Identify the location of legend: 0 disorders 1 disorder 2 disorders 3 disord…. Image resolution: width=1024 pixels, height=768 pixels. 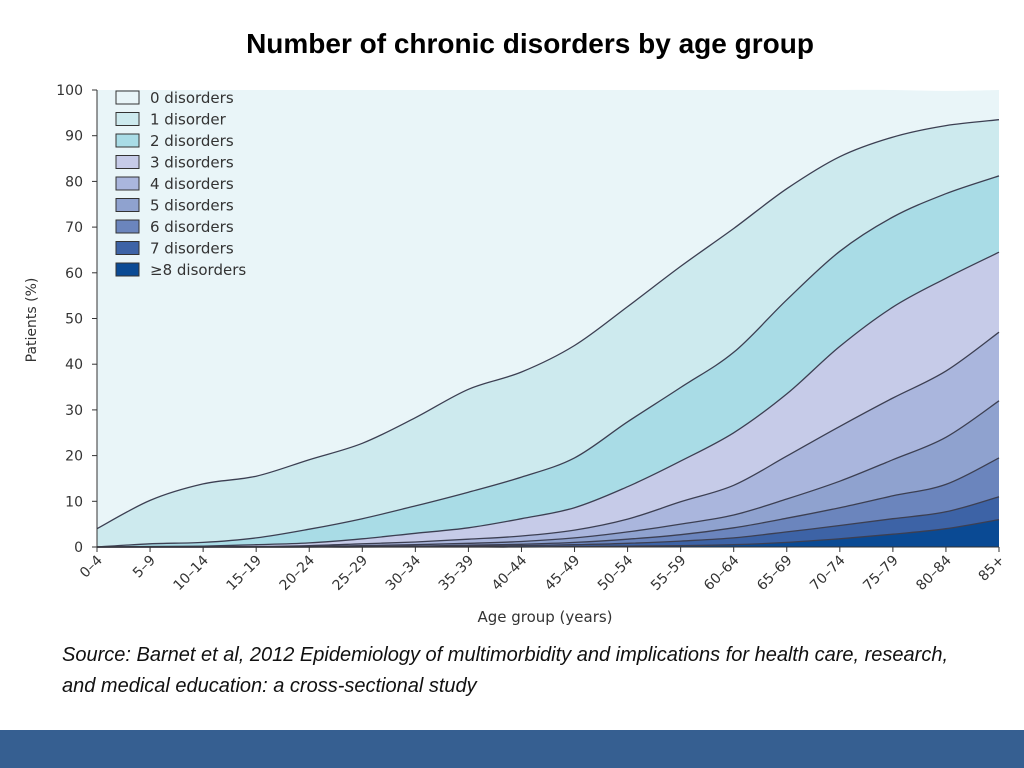
(180, 184).